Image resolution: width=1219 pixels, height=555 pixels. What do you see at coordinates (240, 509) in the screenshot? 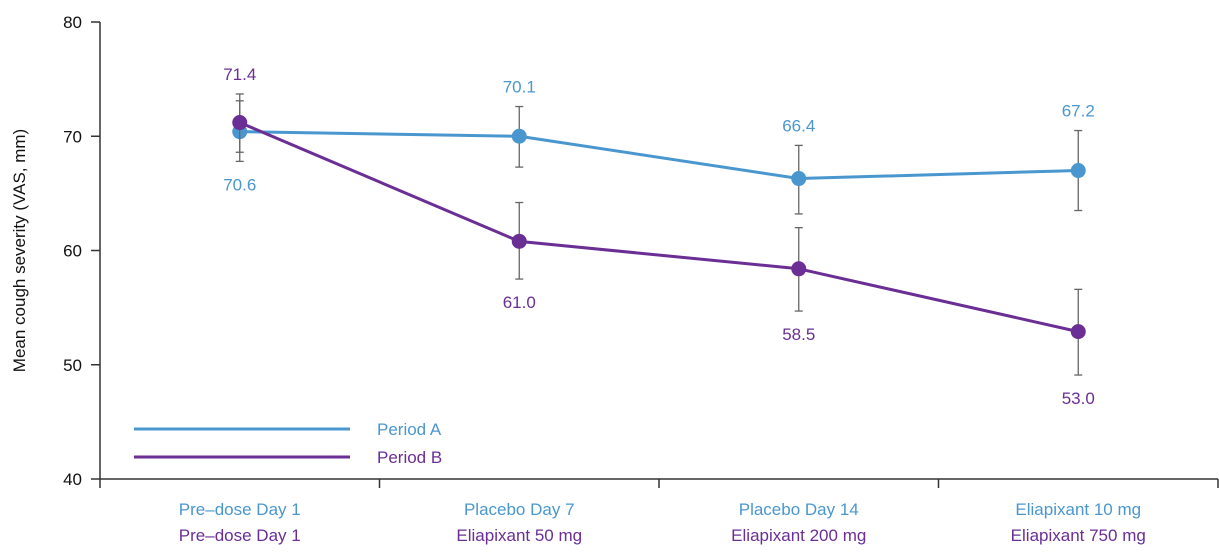
I see `category-label-period-a: Pre–dose Day 1` at bounding box center [240, 509].